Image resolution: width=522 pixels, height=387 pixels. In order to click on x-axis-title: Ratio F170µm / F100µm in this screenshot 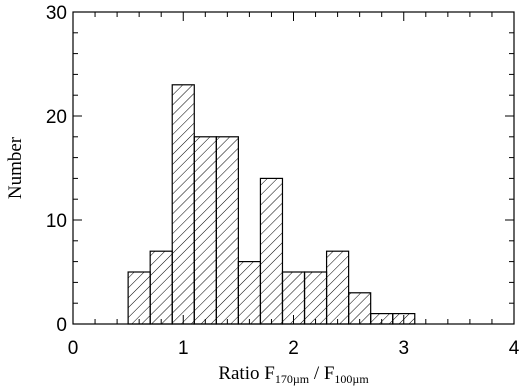, I will do `click(293, 374)`.